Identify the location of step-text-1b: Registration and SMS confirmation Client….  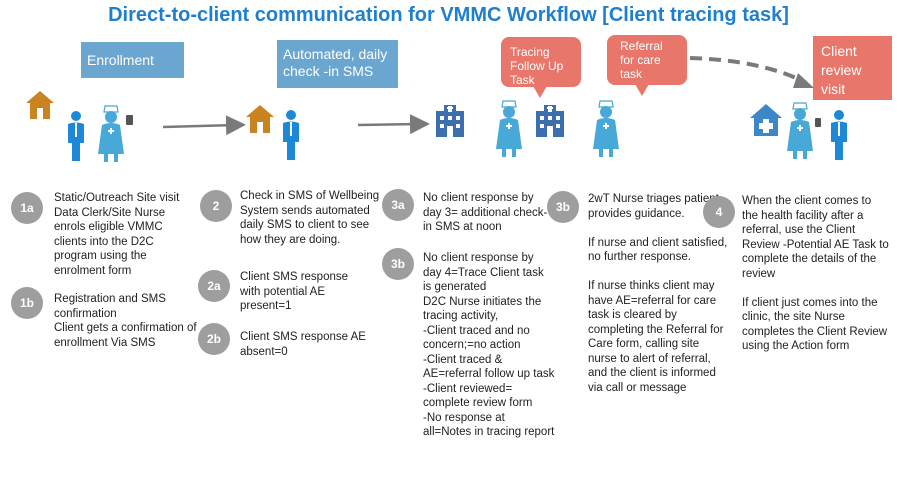
(125, 321).